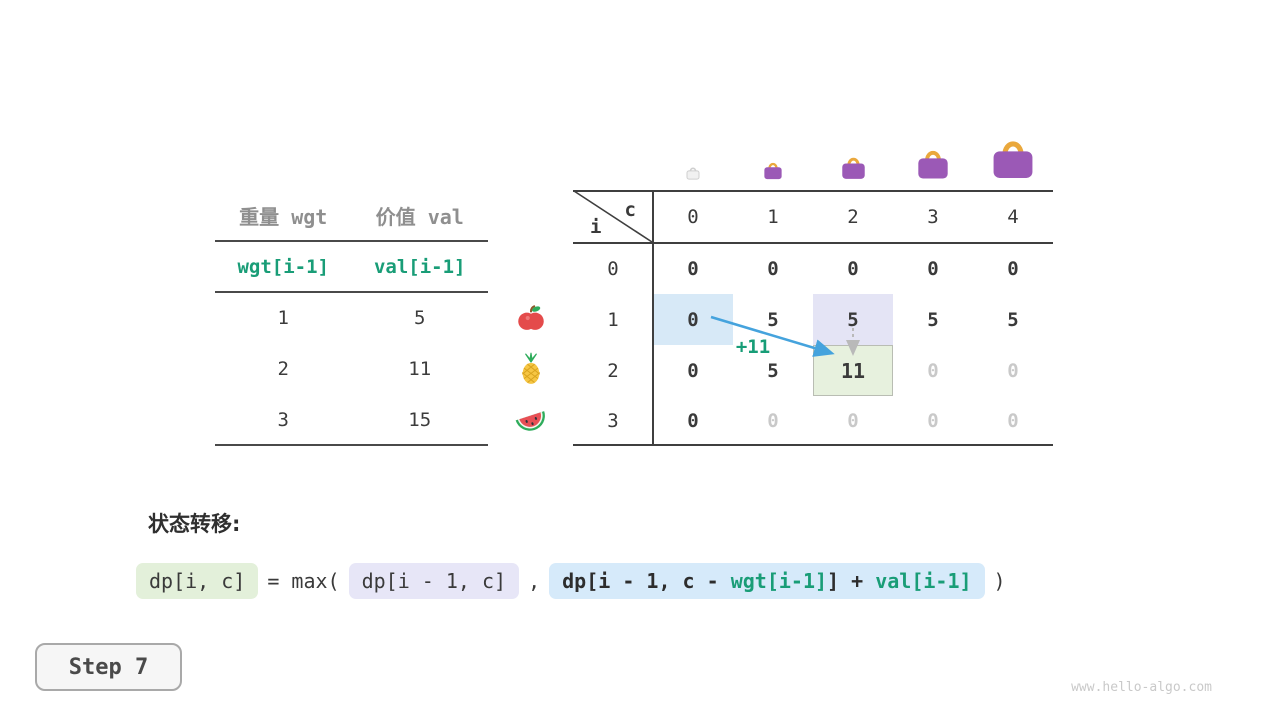 This screenshot has width=1280, height=720. I want to click on take-option-chip: dp[i - 1, c - wgt[i-1]] + val[i-1], so click(767, 581).